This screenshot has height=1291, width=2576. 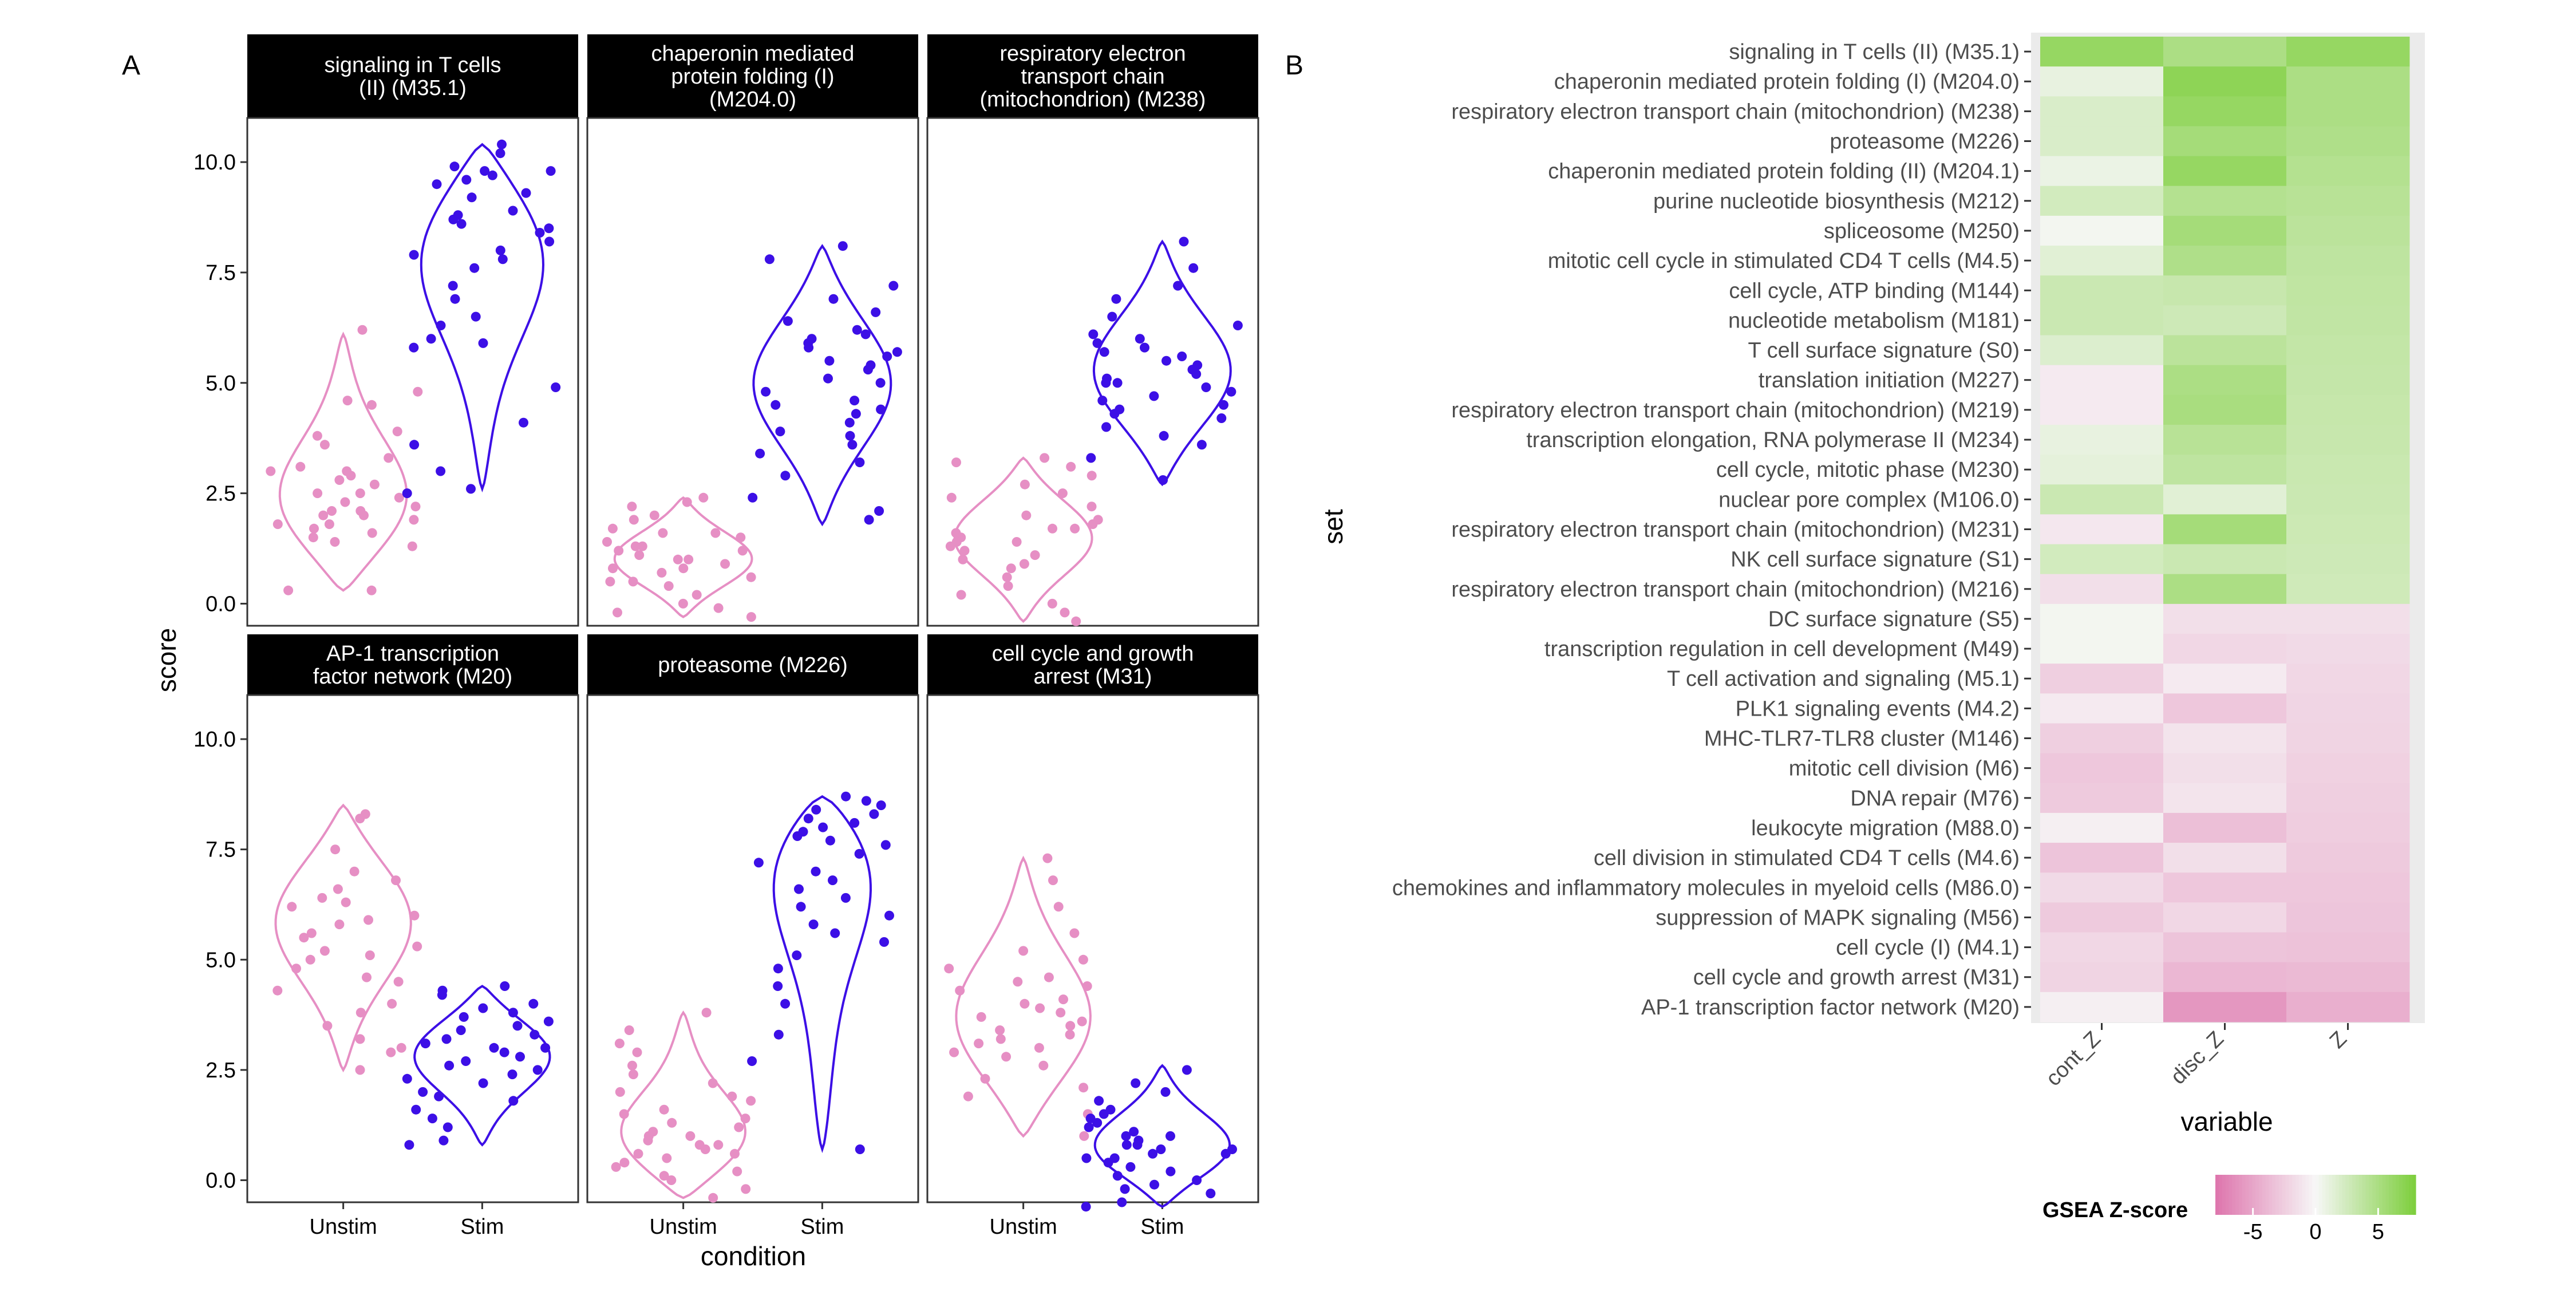 I want to click on row-label: spliceosome (M250), so click(x=1922, y=231).